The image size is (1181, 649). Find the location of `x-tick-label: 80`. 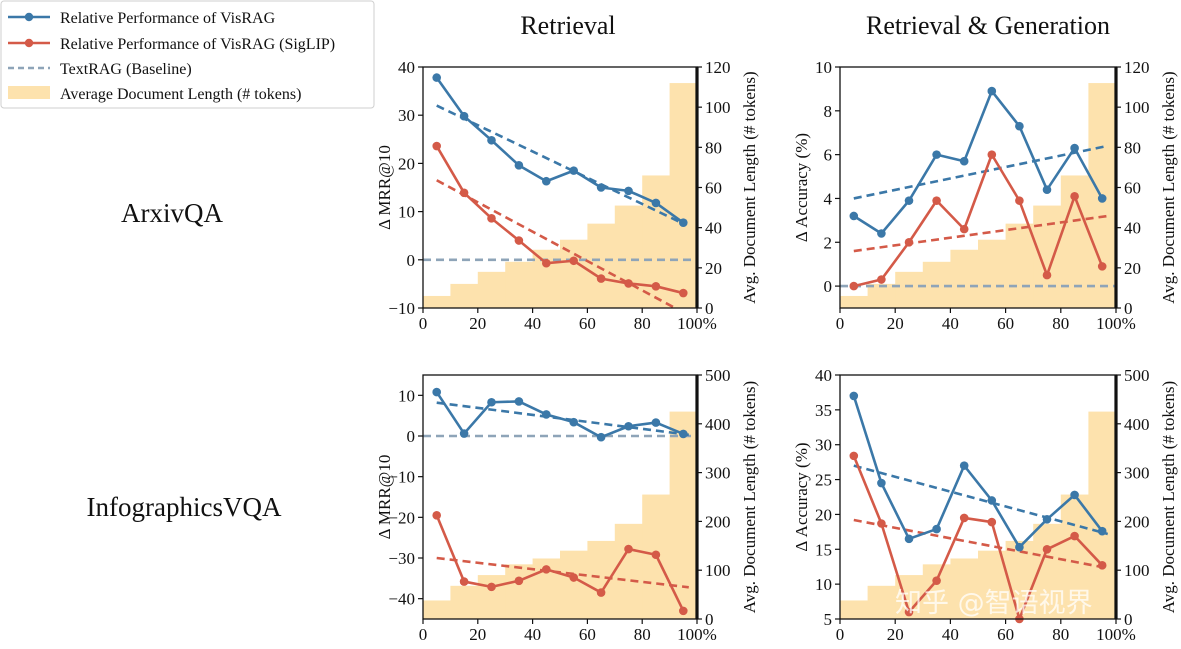

x-tick-label: 80 is located at coordinates (1060, 323).